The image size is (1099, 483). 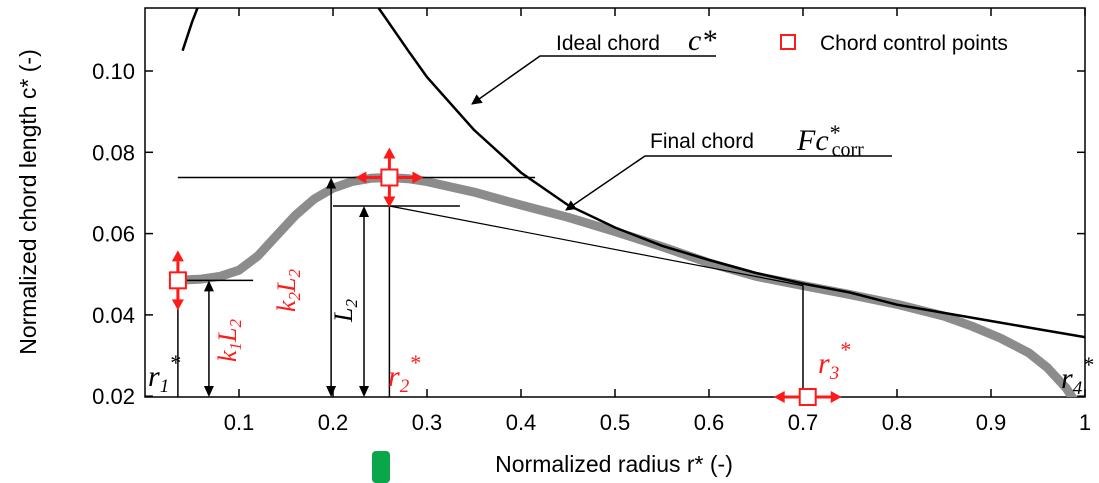 I want to click on legend-label: Chord control points, so click(x=914, y=43).